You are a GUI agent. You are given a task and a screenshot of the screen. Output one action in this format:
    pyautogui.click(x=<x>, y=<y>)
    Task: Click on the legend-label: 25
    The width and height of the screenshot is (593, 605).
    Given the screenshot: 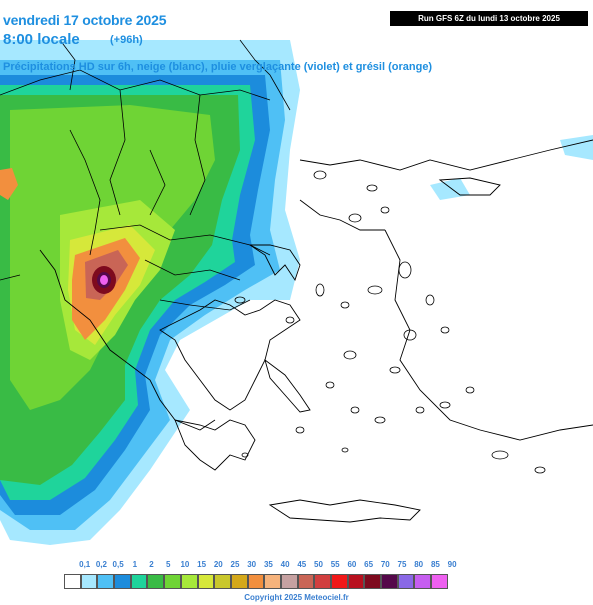 What is the action you would take?
    pyautogui.click(x=235, y=564)
    